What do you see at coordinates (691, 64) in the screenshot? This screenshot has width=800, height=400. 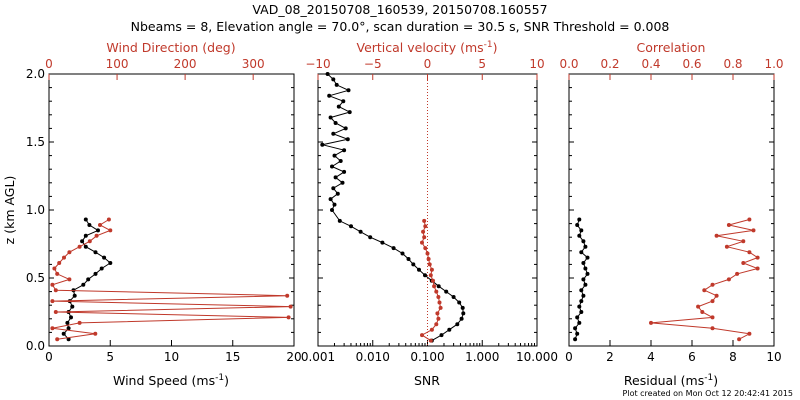 I see `top-tick-label: 0.6` at bounding box center [691, 64].